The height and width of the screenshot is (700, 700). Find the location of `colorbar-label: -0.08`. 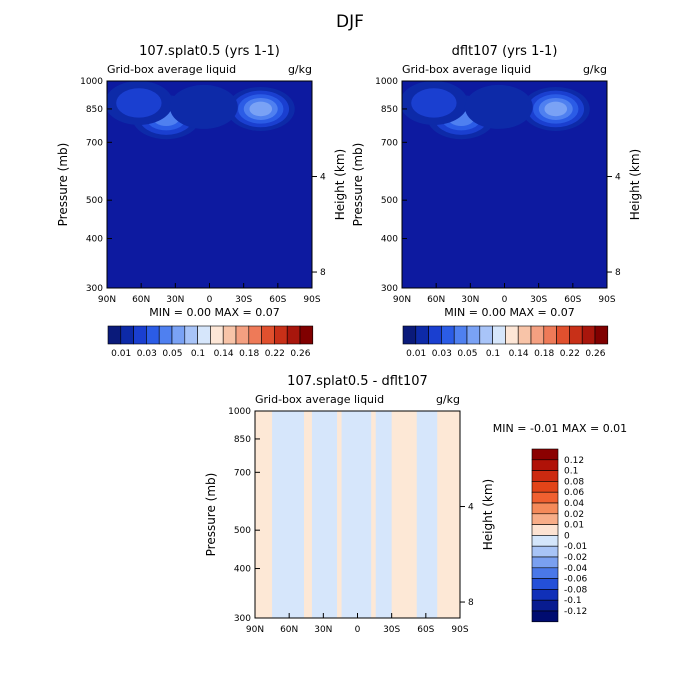

colorbar-label: -0.08 is located at coordinates (576, 590).